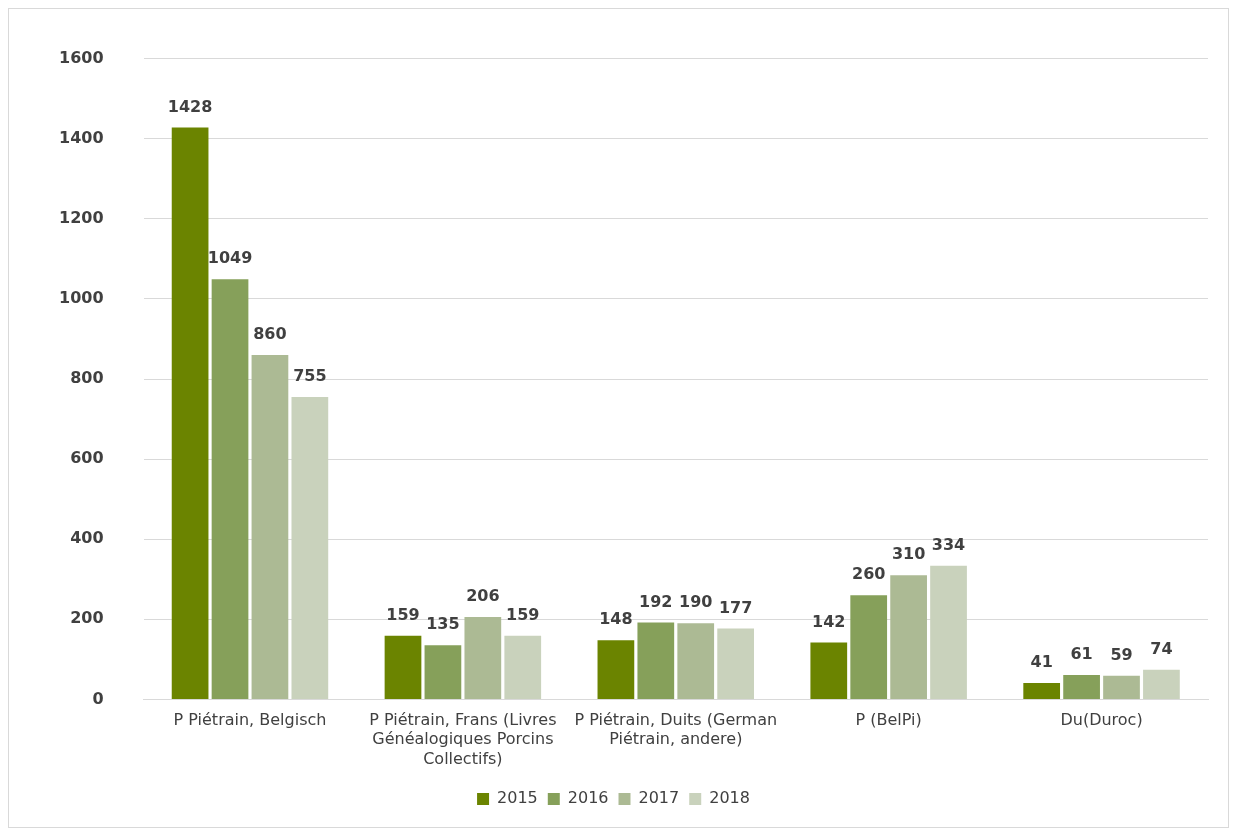  What do you see at coordinates (87, 538) in the screenshot?
I see `y-tick-label: 400` at bounding box center [87, 538].